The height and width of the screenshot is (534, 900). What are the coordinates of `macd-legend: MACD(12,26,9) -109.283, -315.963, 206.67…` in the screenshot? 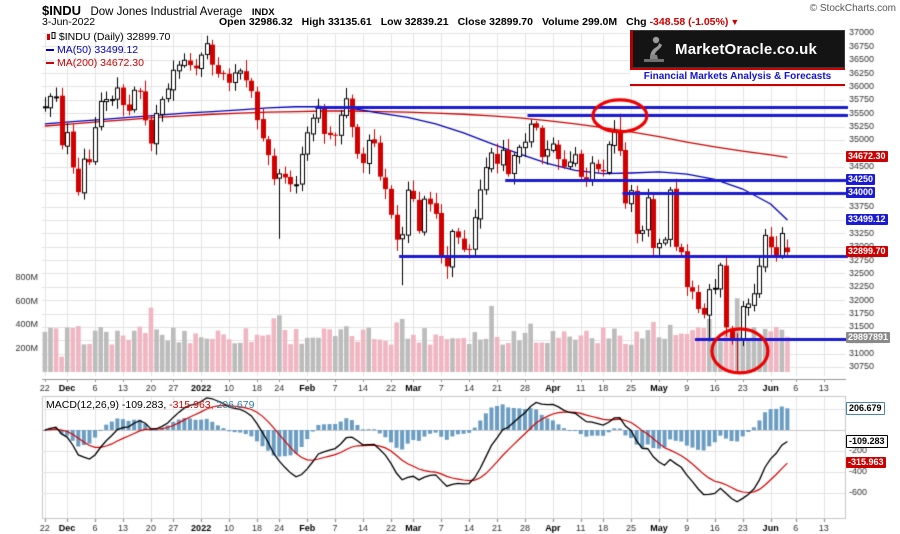 It's located at (150, 405).